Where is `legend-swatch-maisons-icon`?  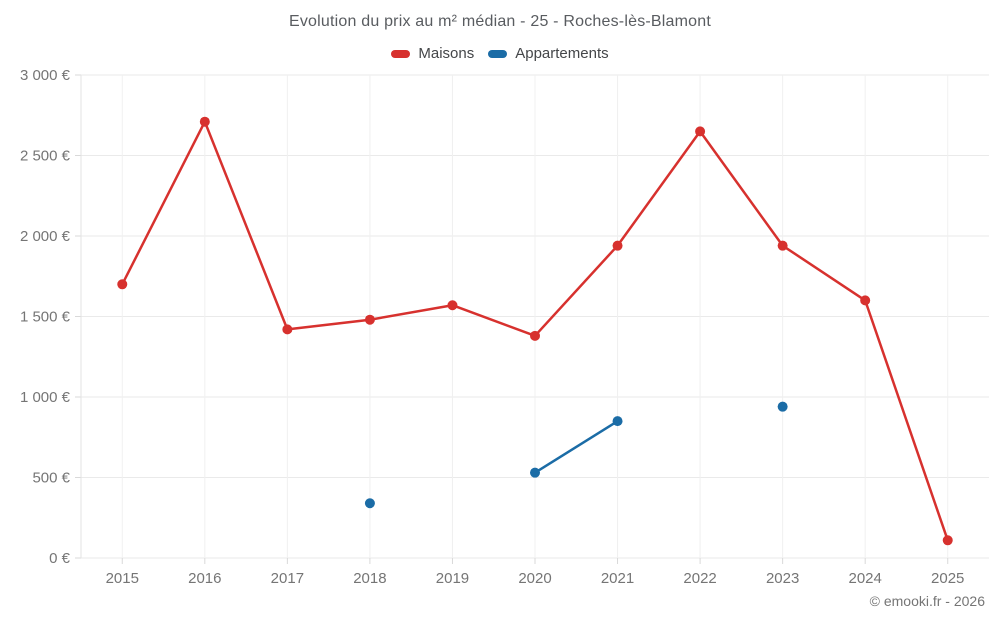 legend-swatch-maisons-icon is located at coordinates (401, 53).